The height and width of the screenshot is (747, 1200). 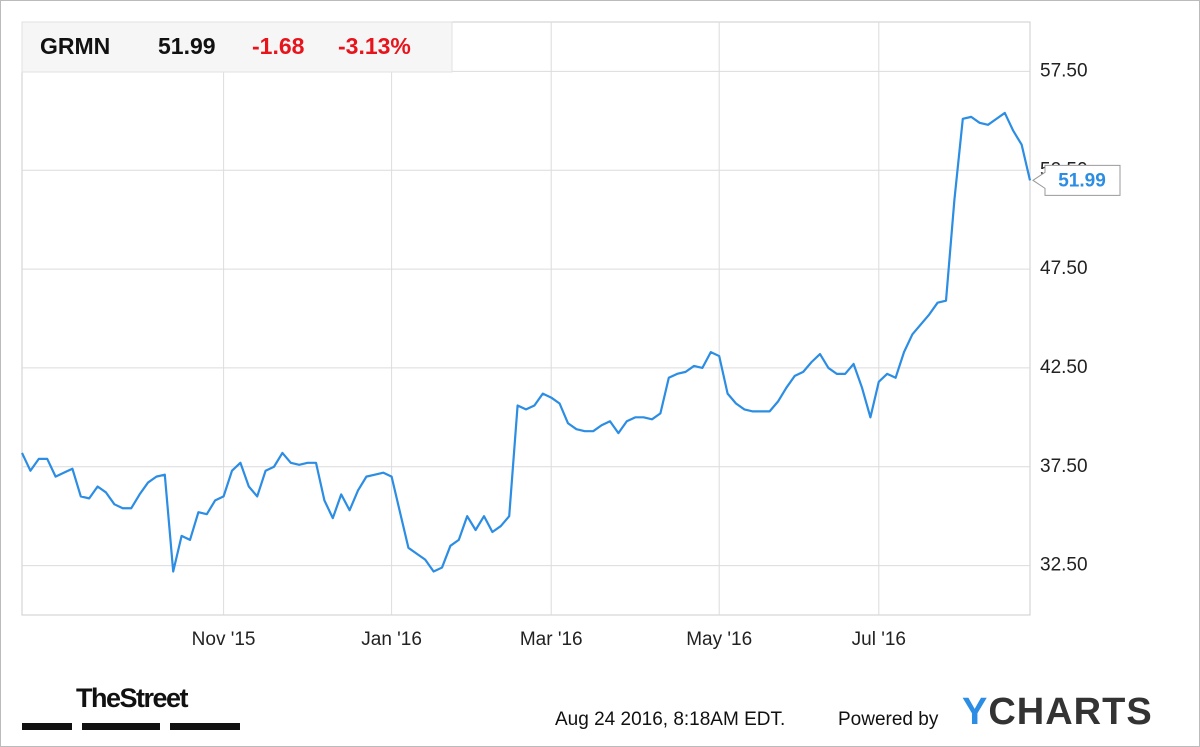 What do you see at coordinates (1057, 712) in the screenshot?
I see `brand-logo: YCHARTS` at bounding box center [1057, 712].